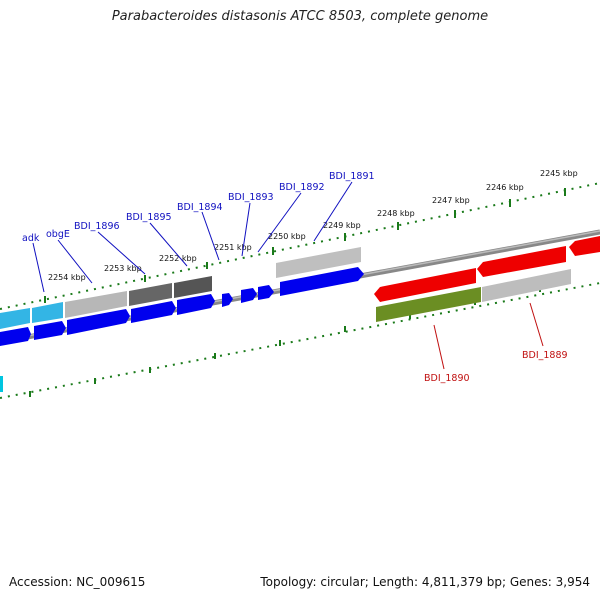 Image resolution: width=600 pixels, height=600 pixels. What do you see at coordinates (496, 367) in the screenshot?
I see `reverse-labels: BDI_1890 BDI_1889` at bounding box center [496, 367].